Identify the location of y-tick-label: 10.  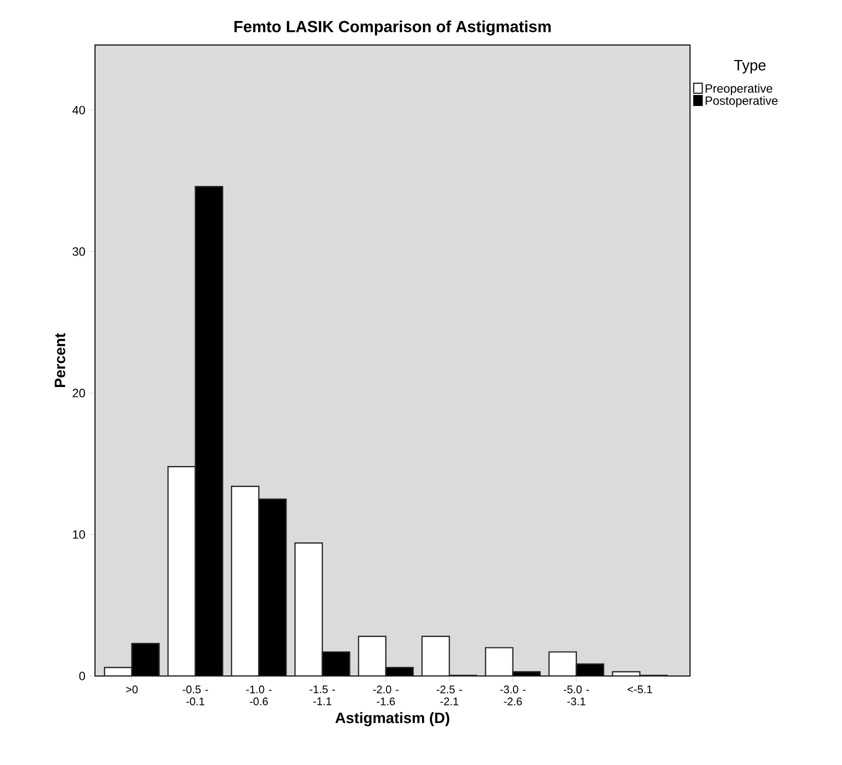
(79, 534).